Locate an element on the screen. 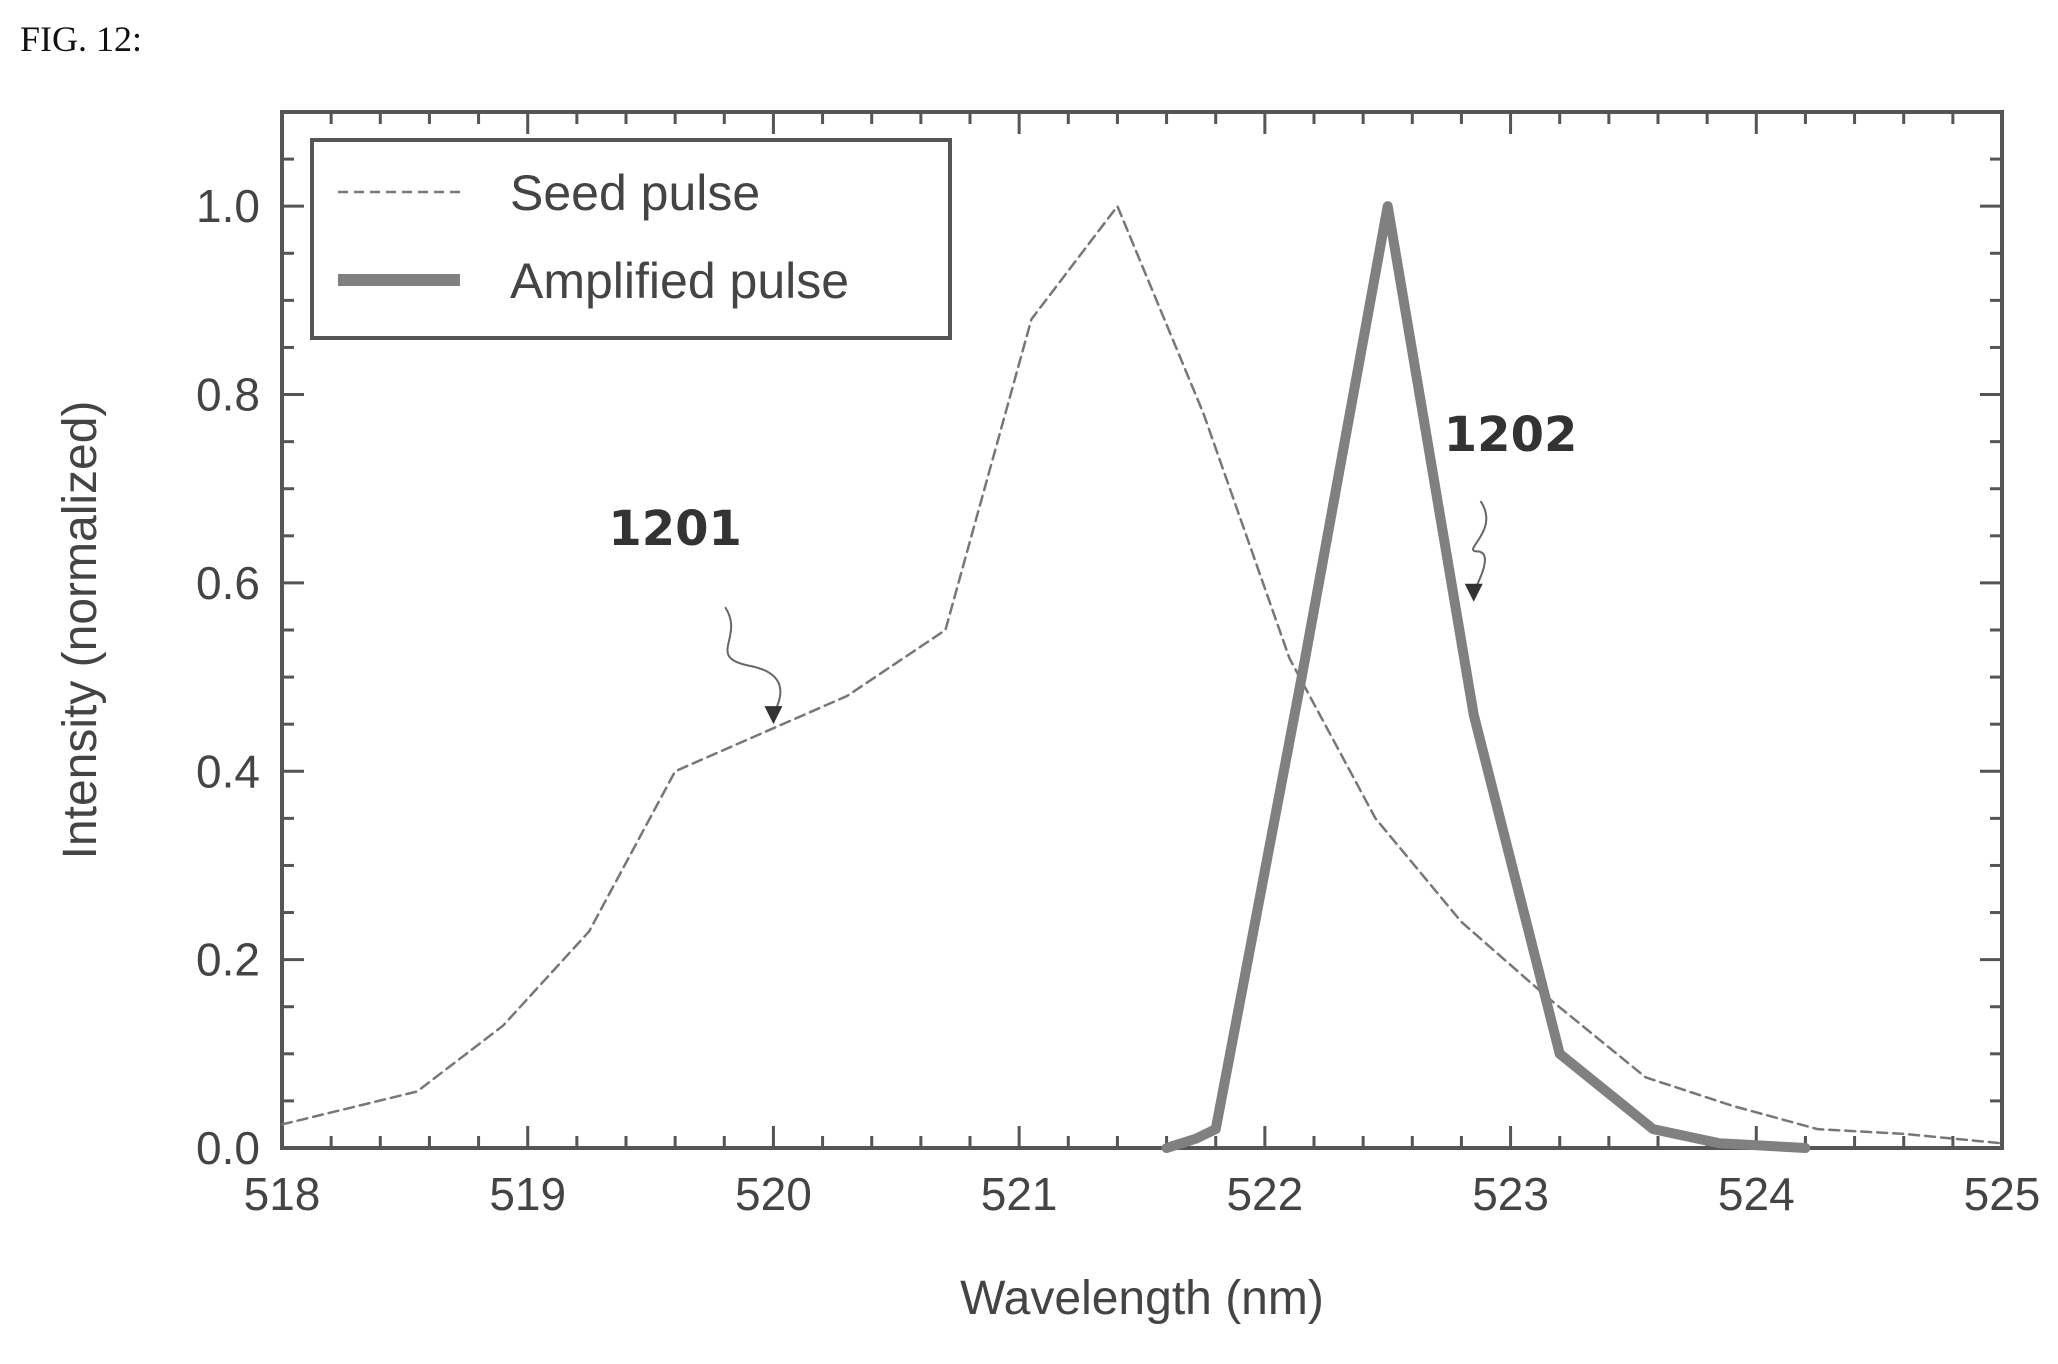 This screenshot has height=1364, width=2058. x-tick-label: 525 is located at coordinates (2002, 1194).